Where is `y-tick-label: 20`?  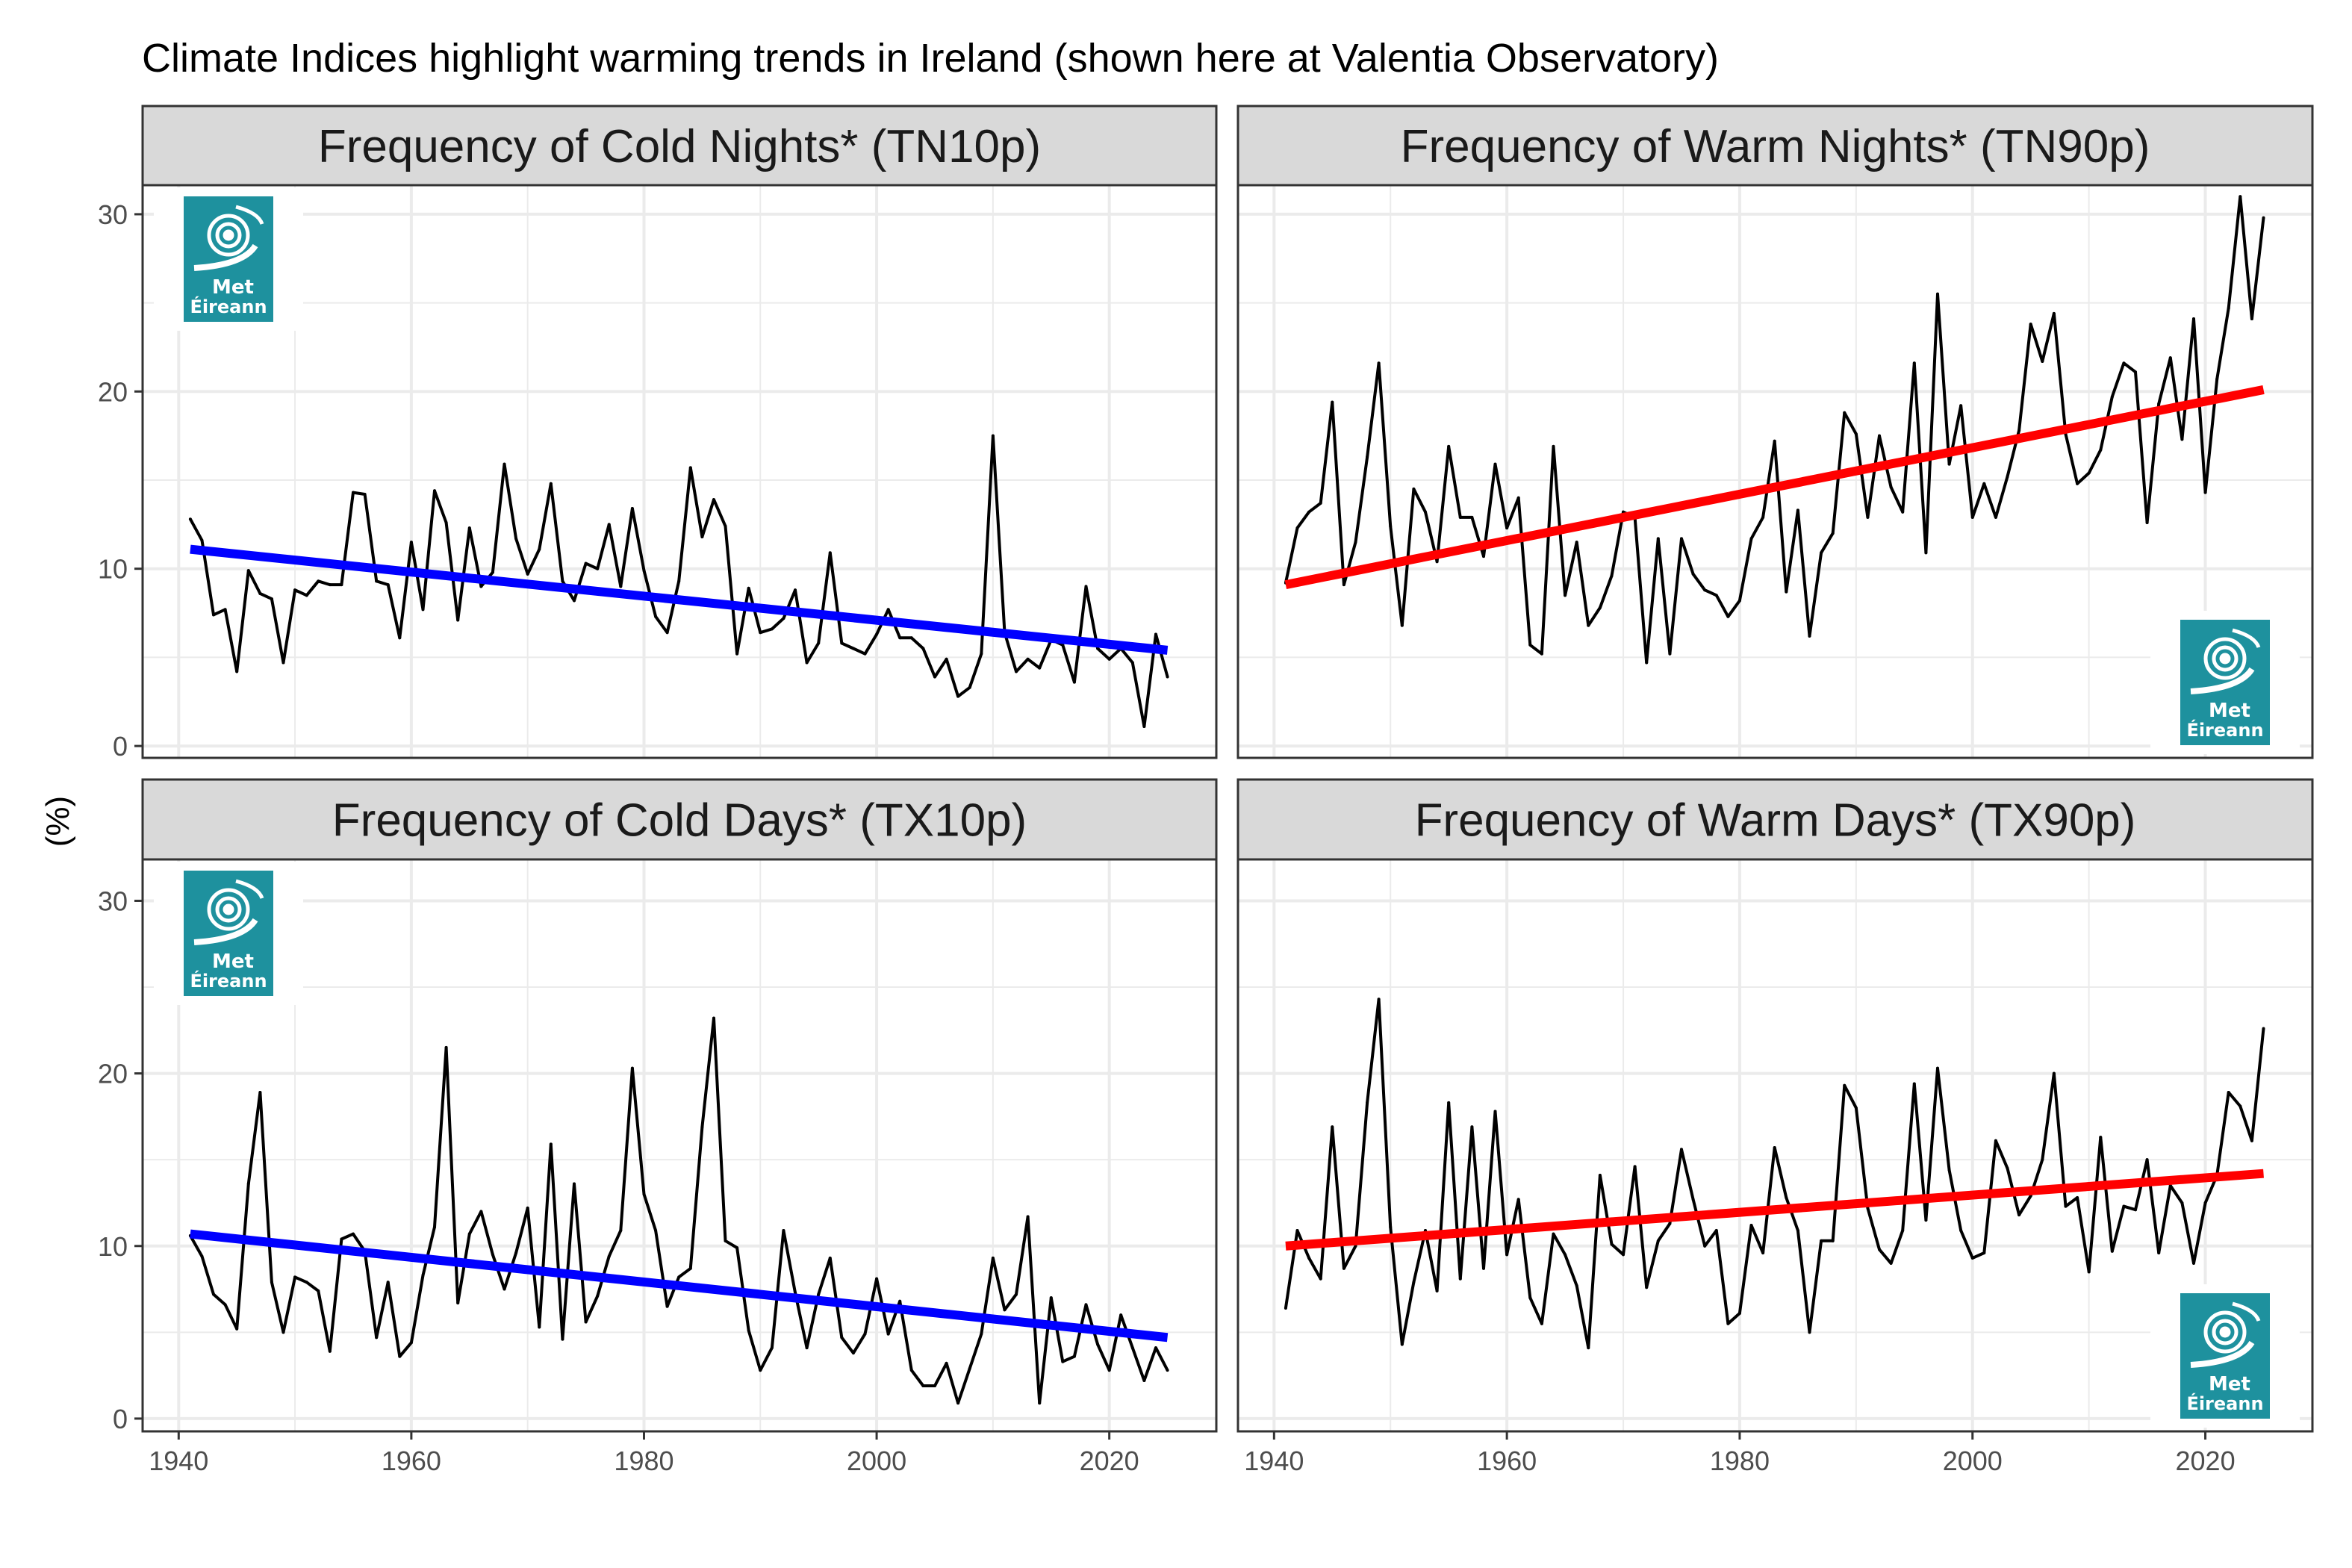 y-tick-label: 20 is located at coordinates (113, 1074).